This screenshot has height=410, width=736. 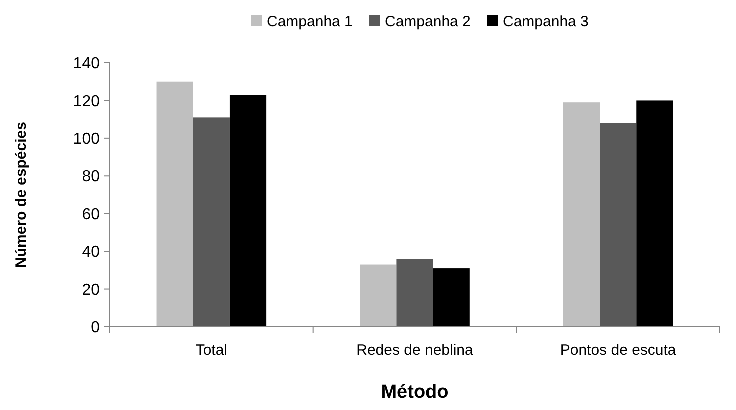 I want to click on y-tick-label: 80, so click(x=91, y=177).